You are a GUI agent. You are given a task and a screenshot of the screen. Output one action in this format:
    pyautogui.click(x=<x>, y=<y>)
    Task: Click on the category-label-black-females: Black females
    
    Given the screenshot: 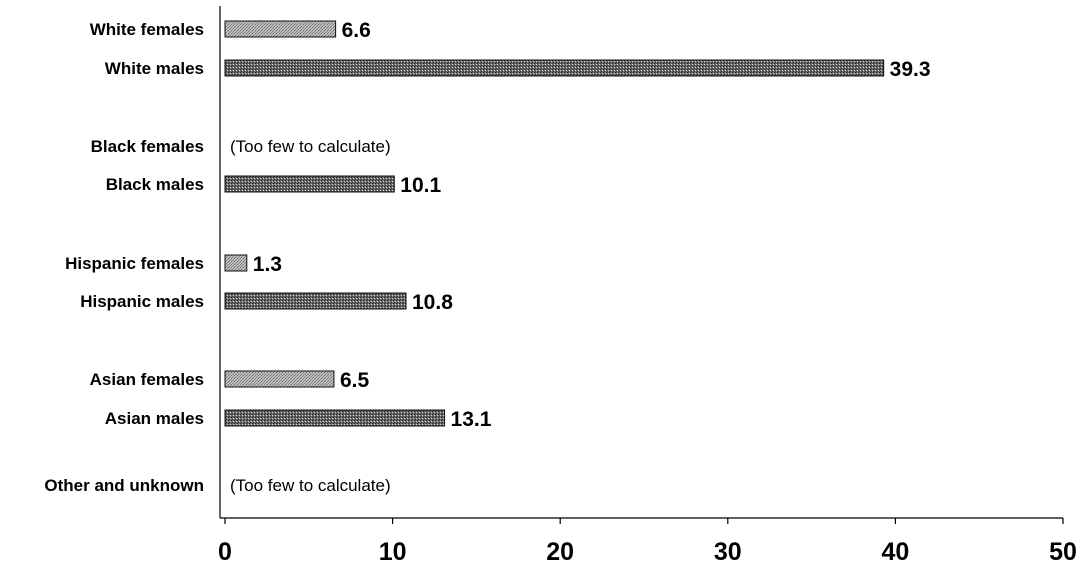 What is the action you would take?
    pyautogui.click(x=147, y=146)
    